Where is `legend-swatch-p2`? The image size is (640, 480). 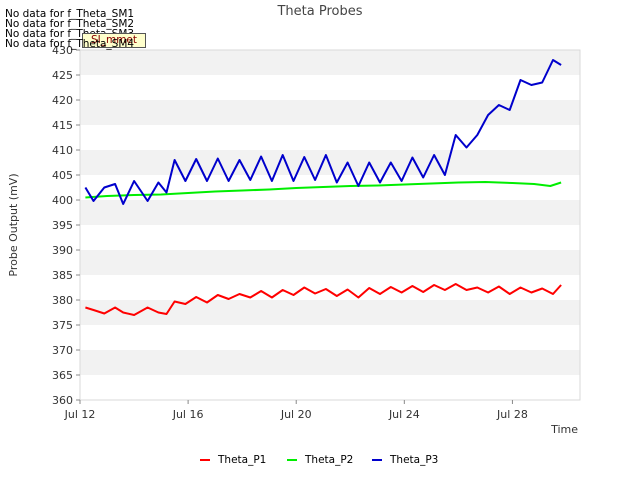
legend-swatch-p2 is located at coordinates (292, 460).